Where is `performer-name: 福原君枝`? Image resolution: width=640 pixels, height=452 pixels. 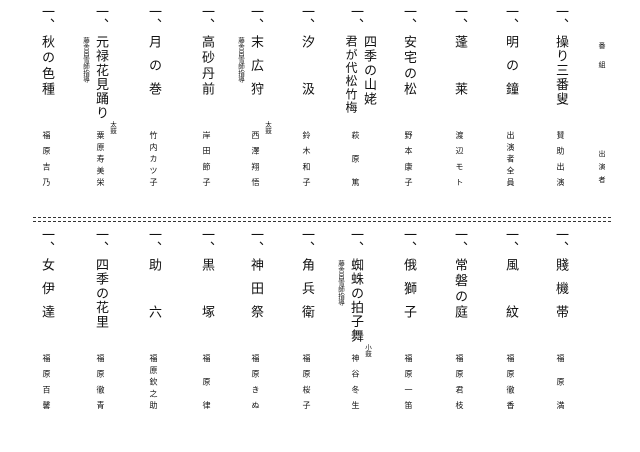 performer-name: 福原君枝 is located at coordinates (459, 381).